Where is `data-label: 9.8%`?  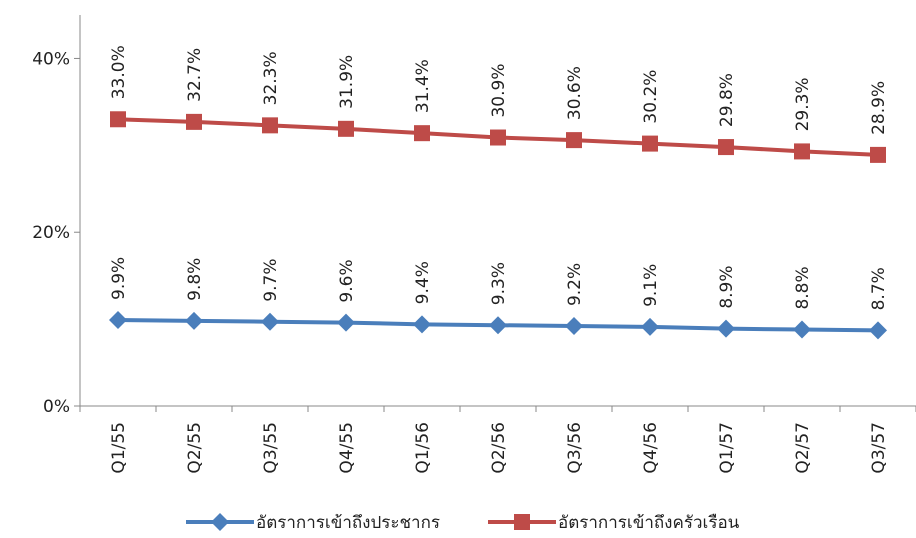
data-label: 9.8% is located at coordinates (195, 279).